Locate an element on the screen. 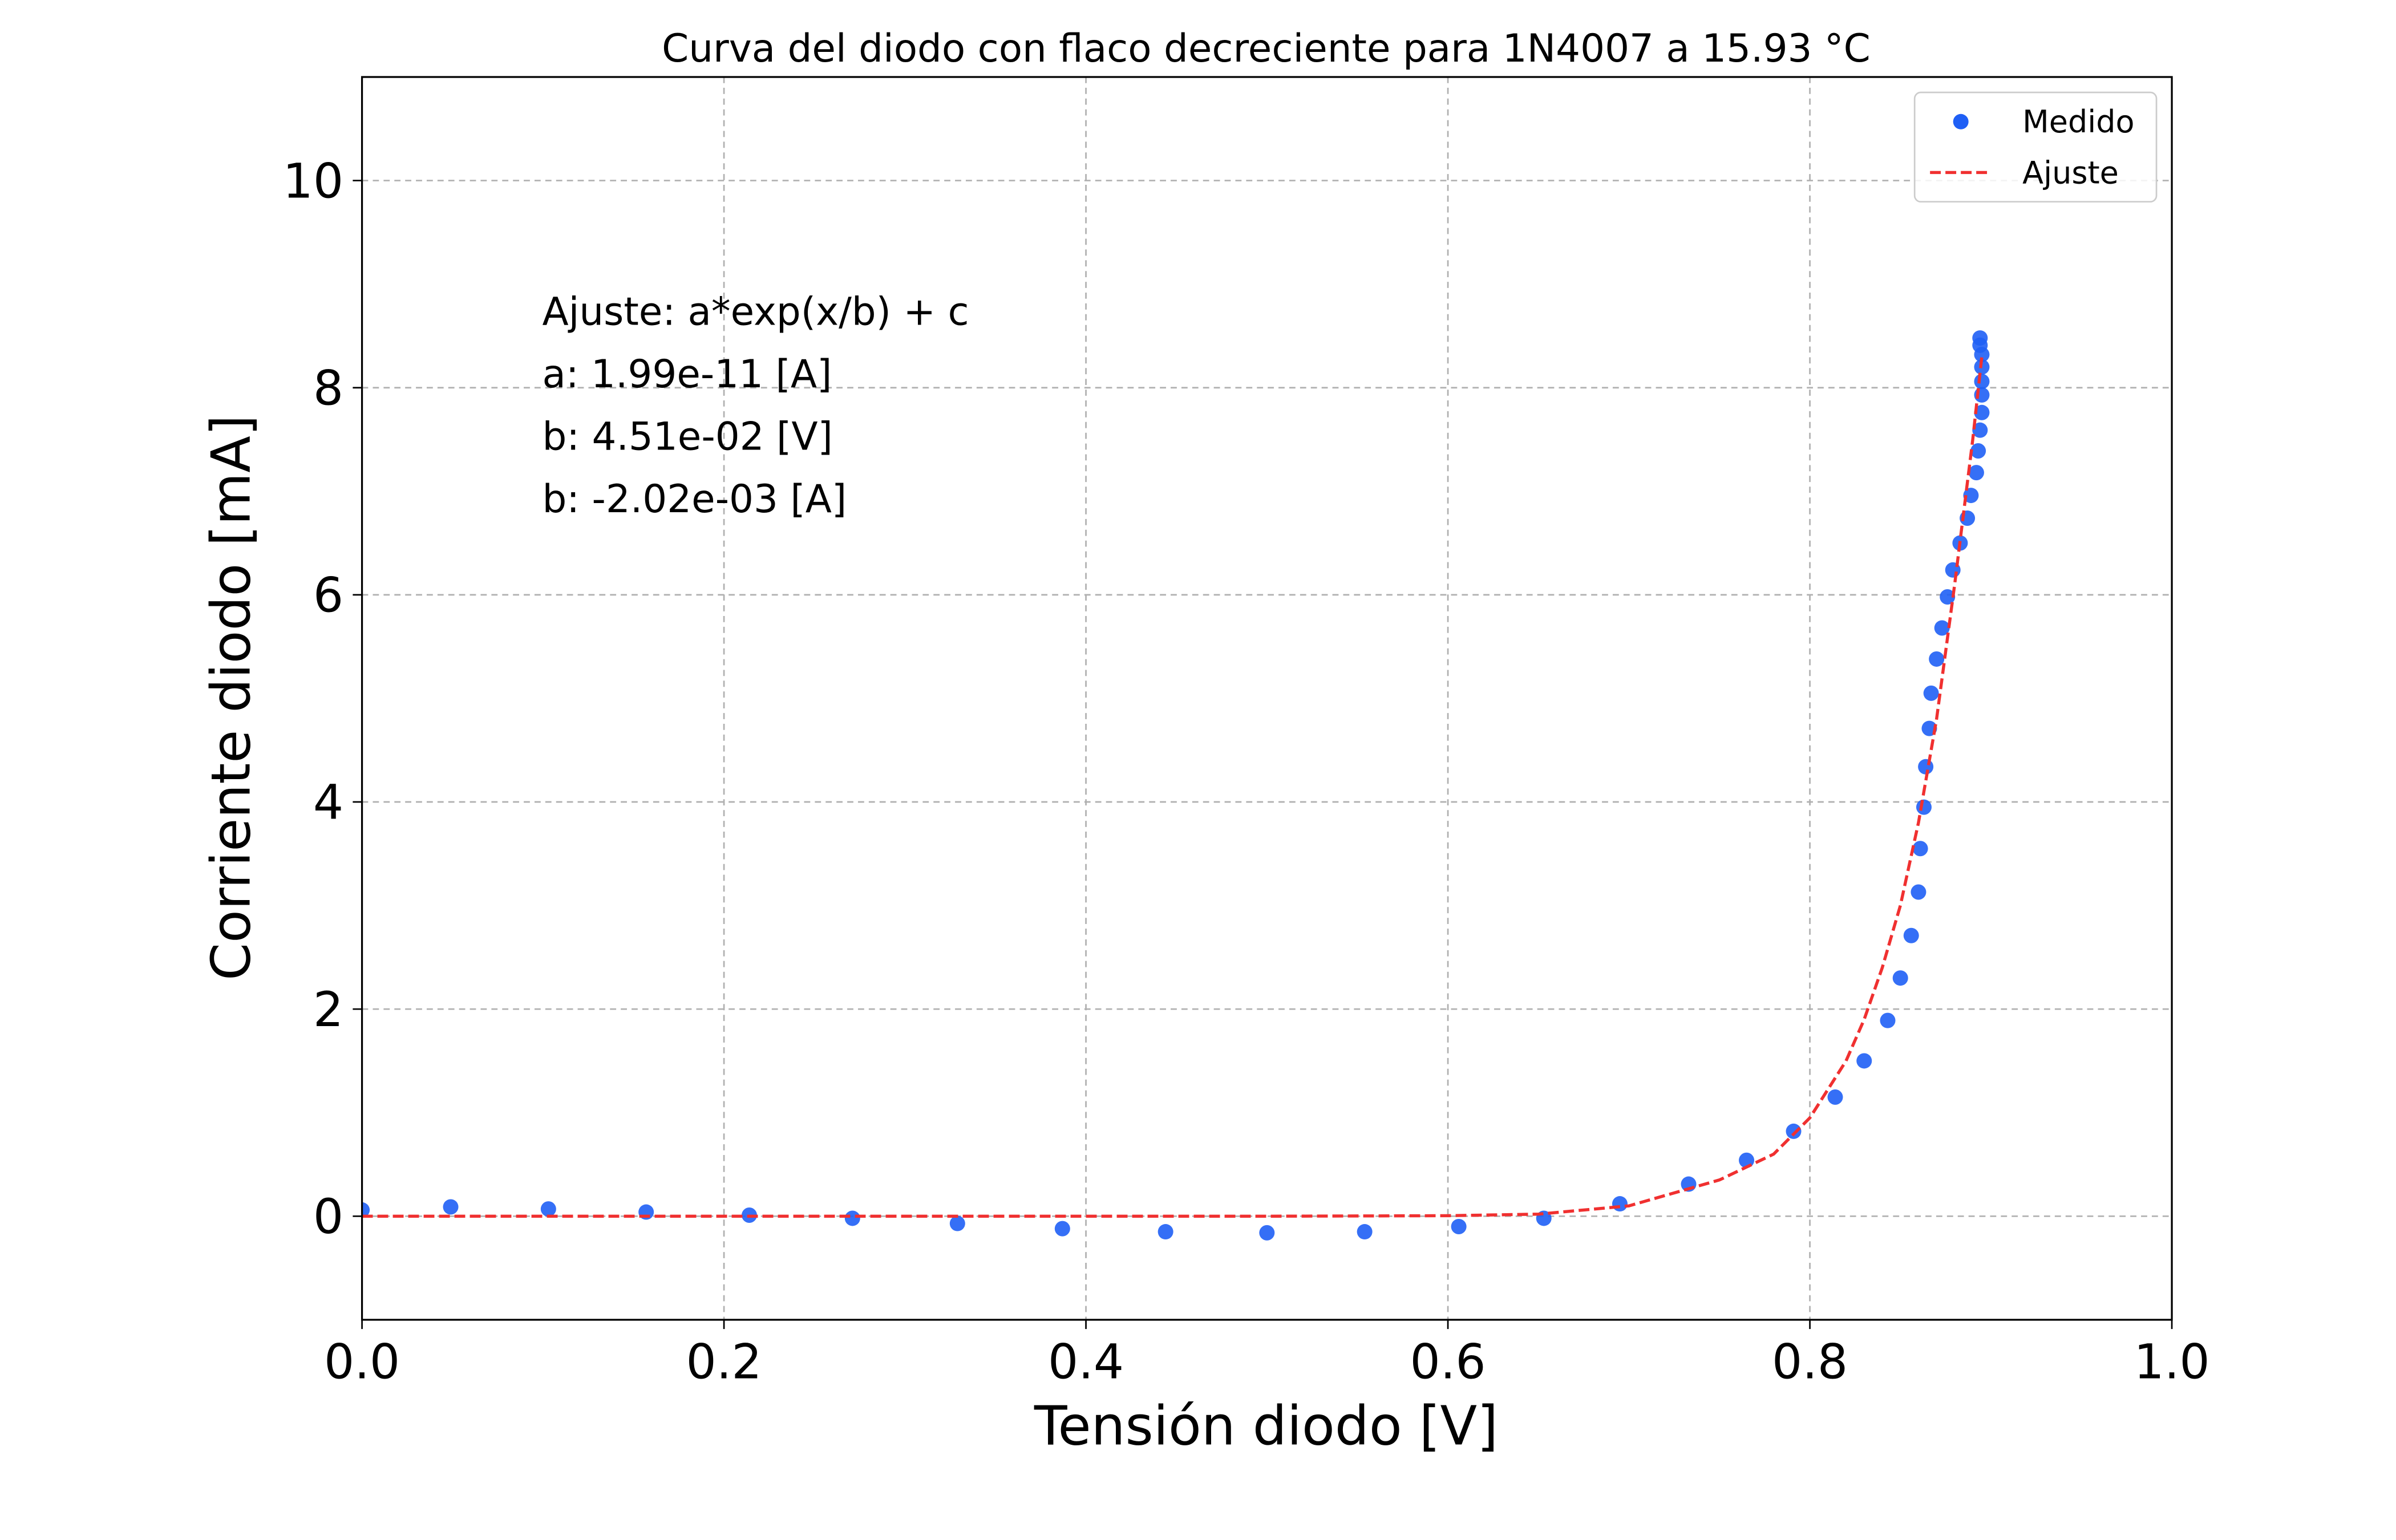  y-tick-label: 6 is located at coordinates (328, 595).